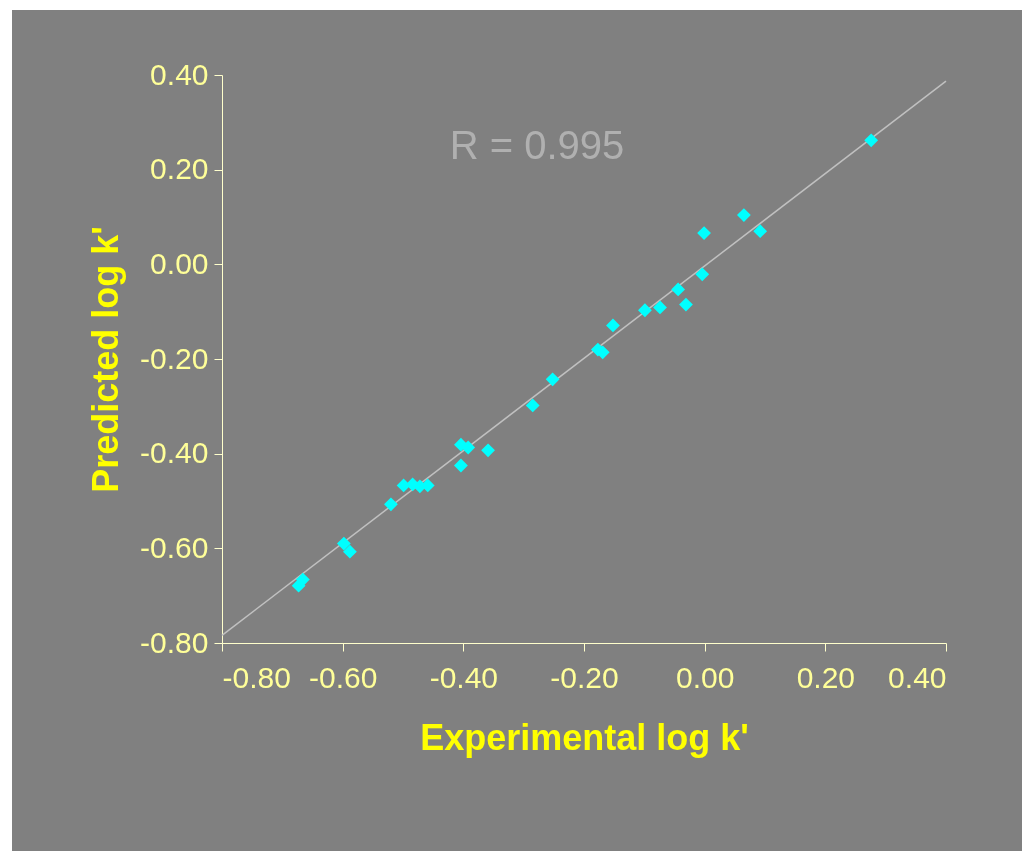 Image resolution: width=1022 pixels, height=851 pixels. I want to click on x-tick-label: -0.60, so click(343, 677).